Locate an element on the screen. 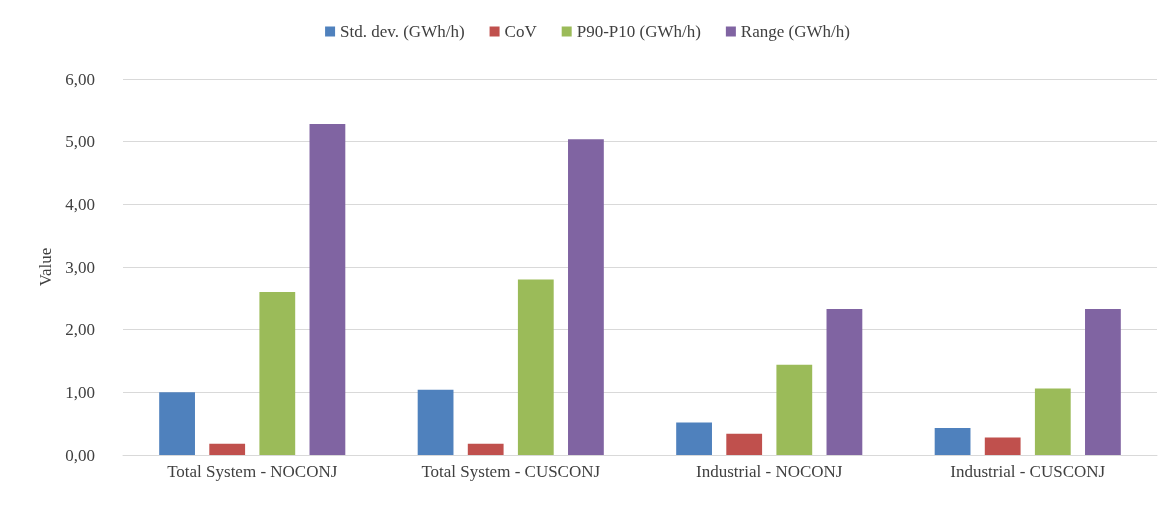 This screenshot has height=509, width=1175. y-tick-label: 0,00 is located at coordinates (80, 455).